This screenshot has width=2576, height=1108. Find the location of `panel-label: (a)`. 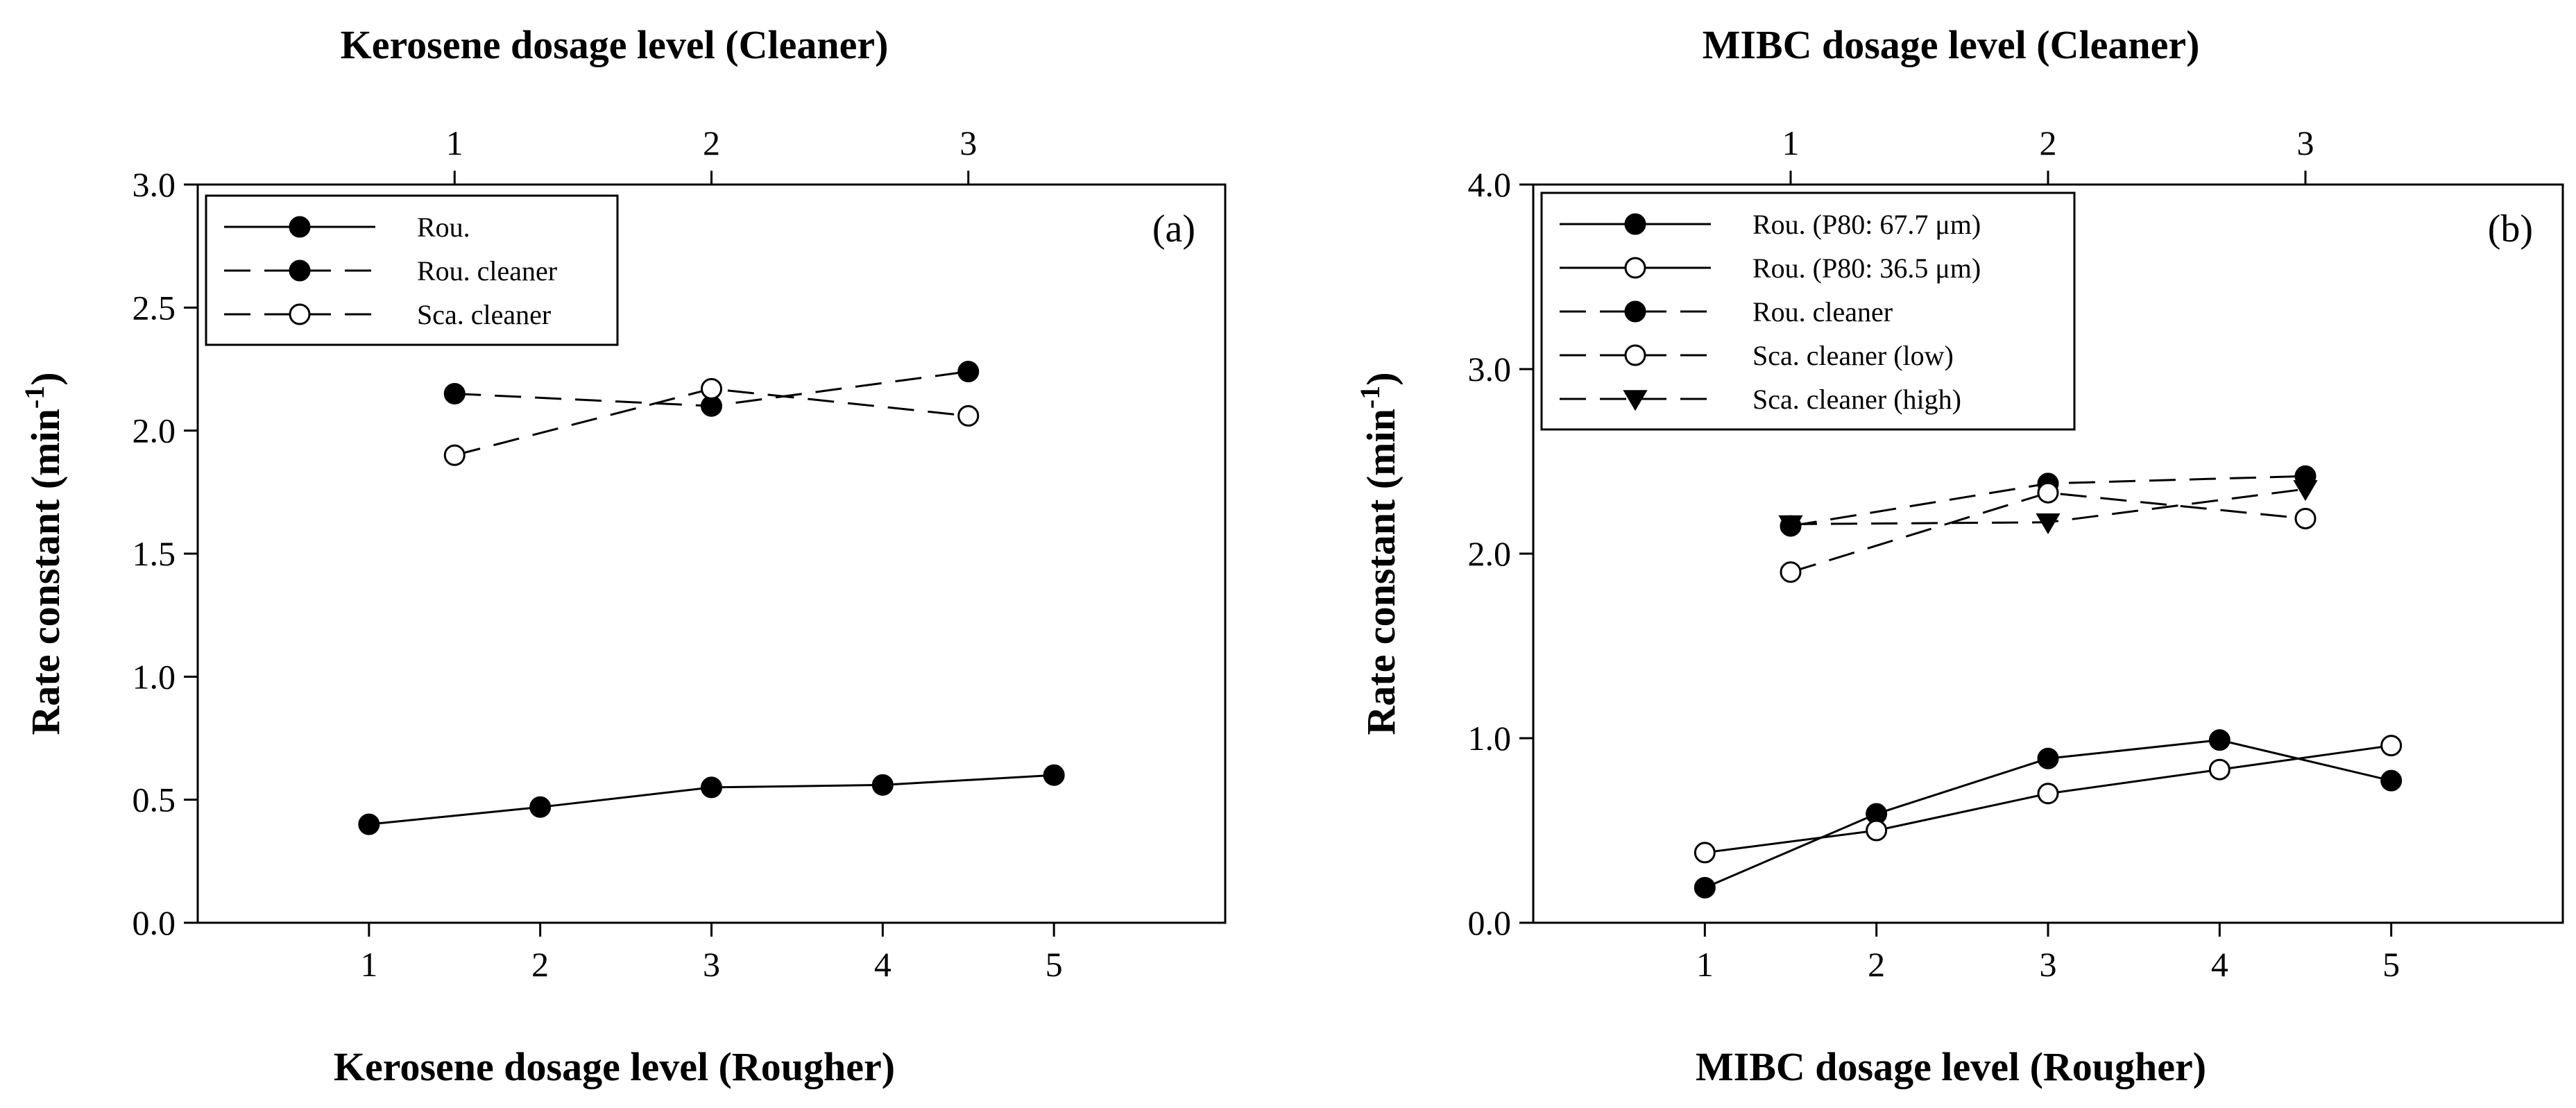

panel-label: (a) is located at coordinates (1173, 228).